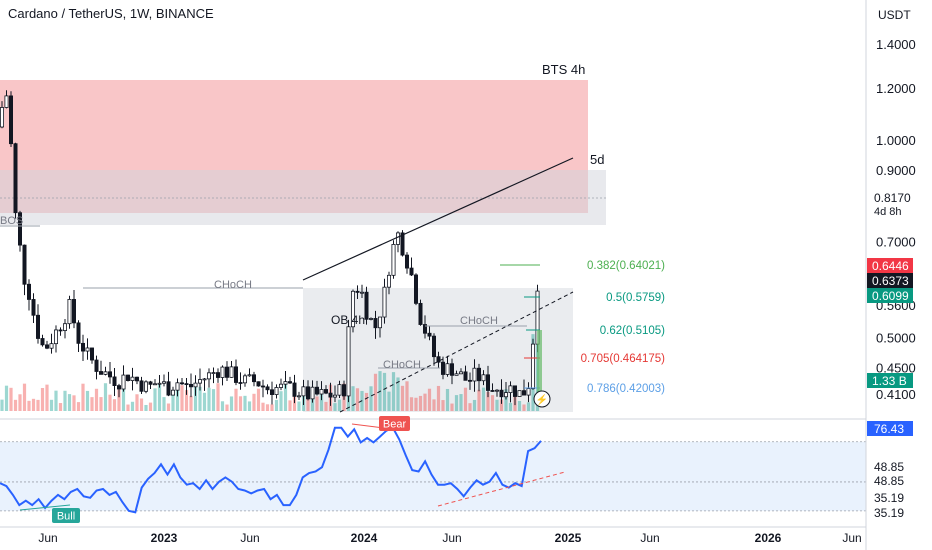 This screenshot has width=932, height=550. What do you see at coordinates (66, 515) in the screenshot?
I see `bull-badge` at bounding box center [66, 515].